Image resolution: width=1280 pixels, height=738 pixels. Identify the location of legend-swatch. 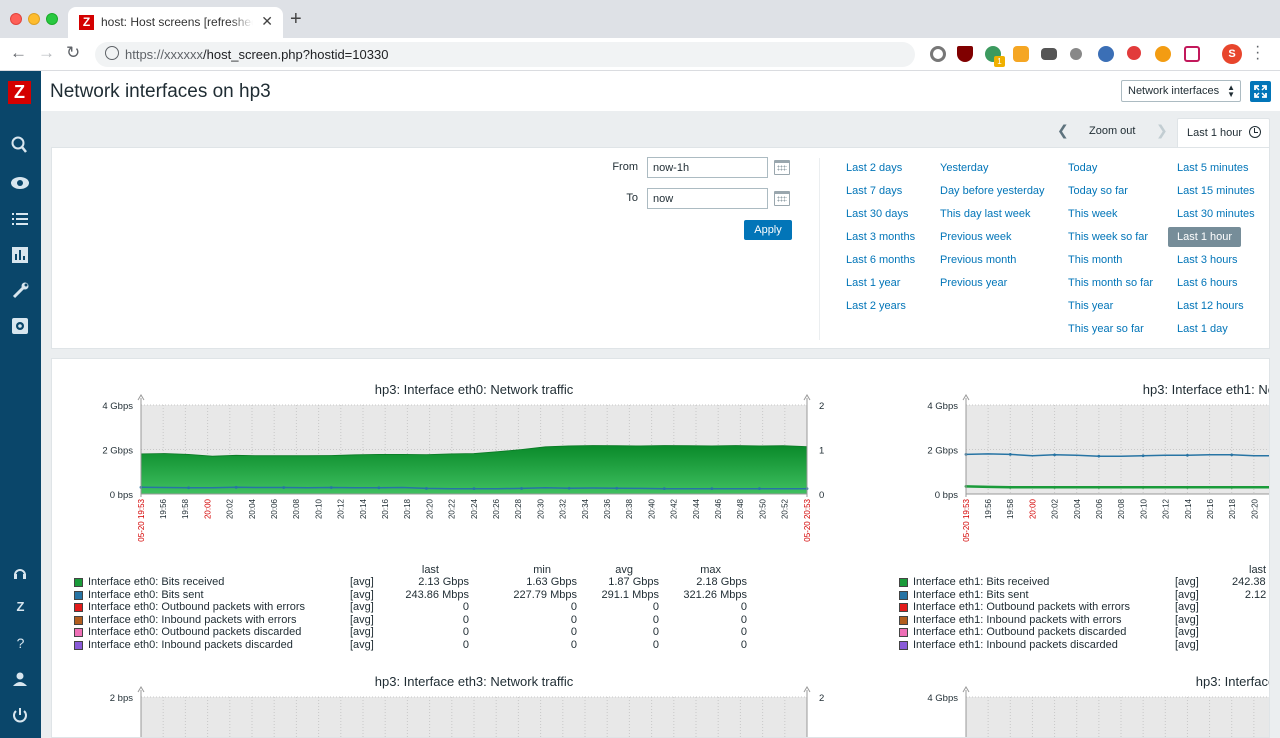
(78, 632).